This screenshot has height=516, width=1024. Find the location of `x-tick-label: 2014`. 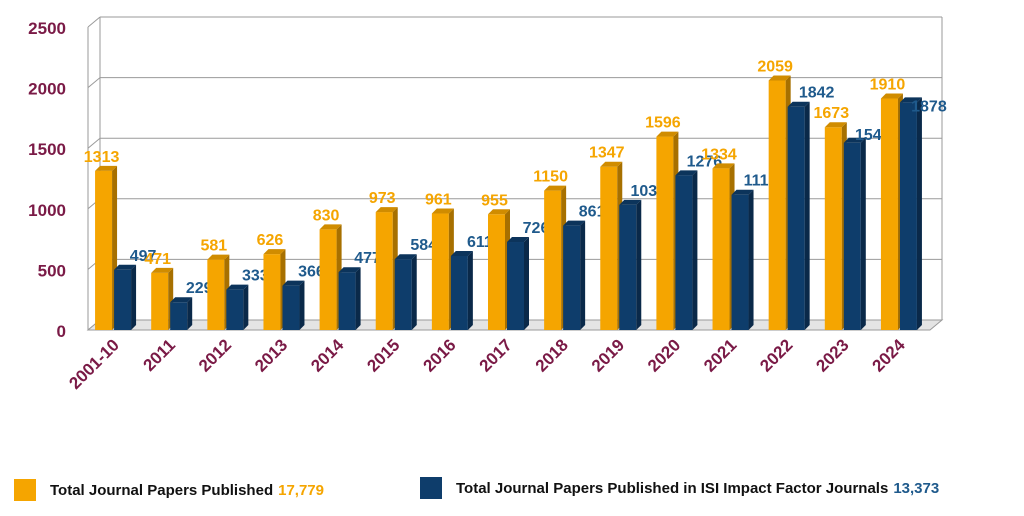

x-tick-label: 2014 is located at coordinates (327, 355).